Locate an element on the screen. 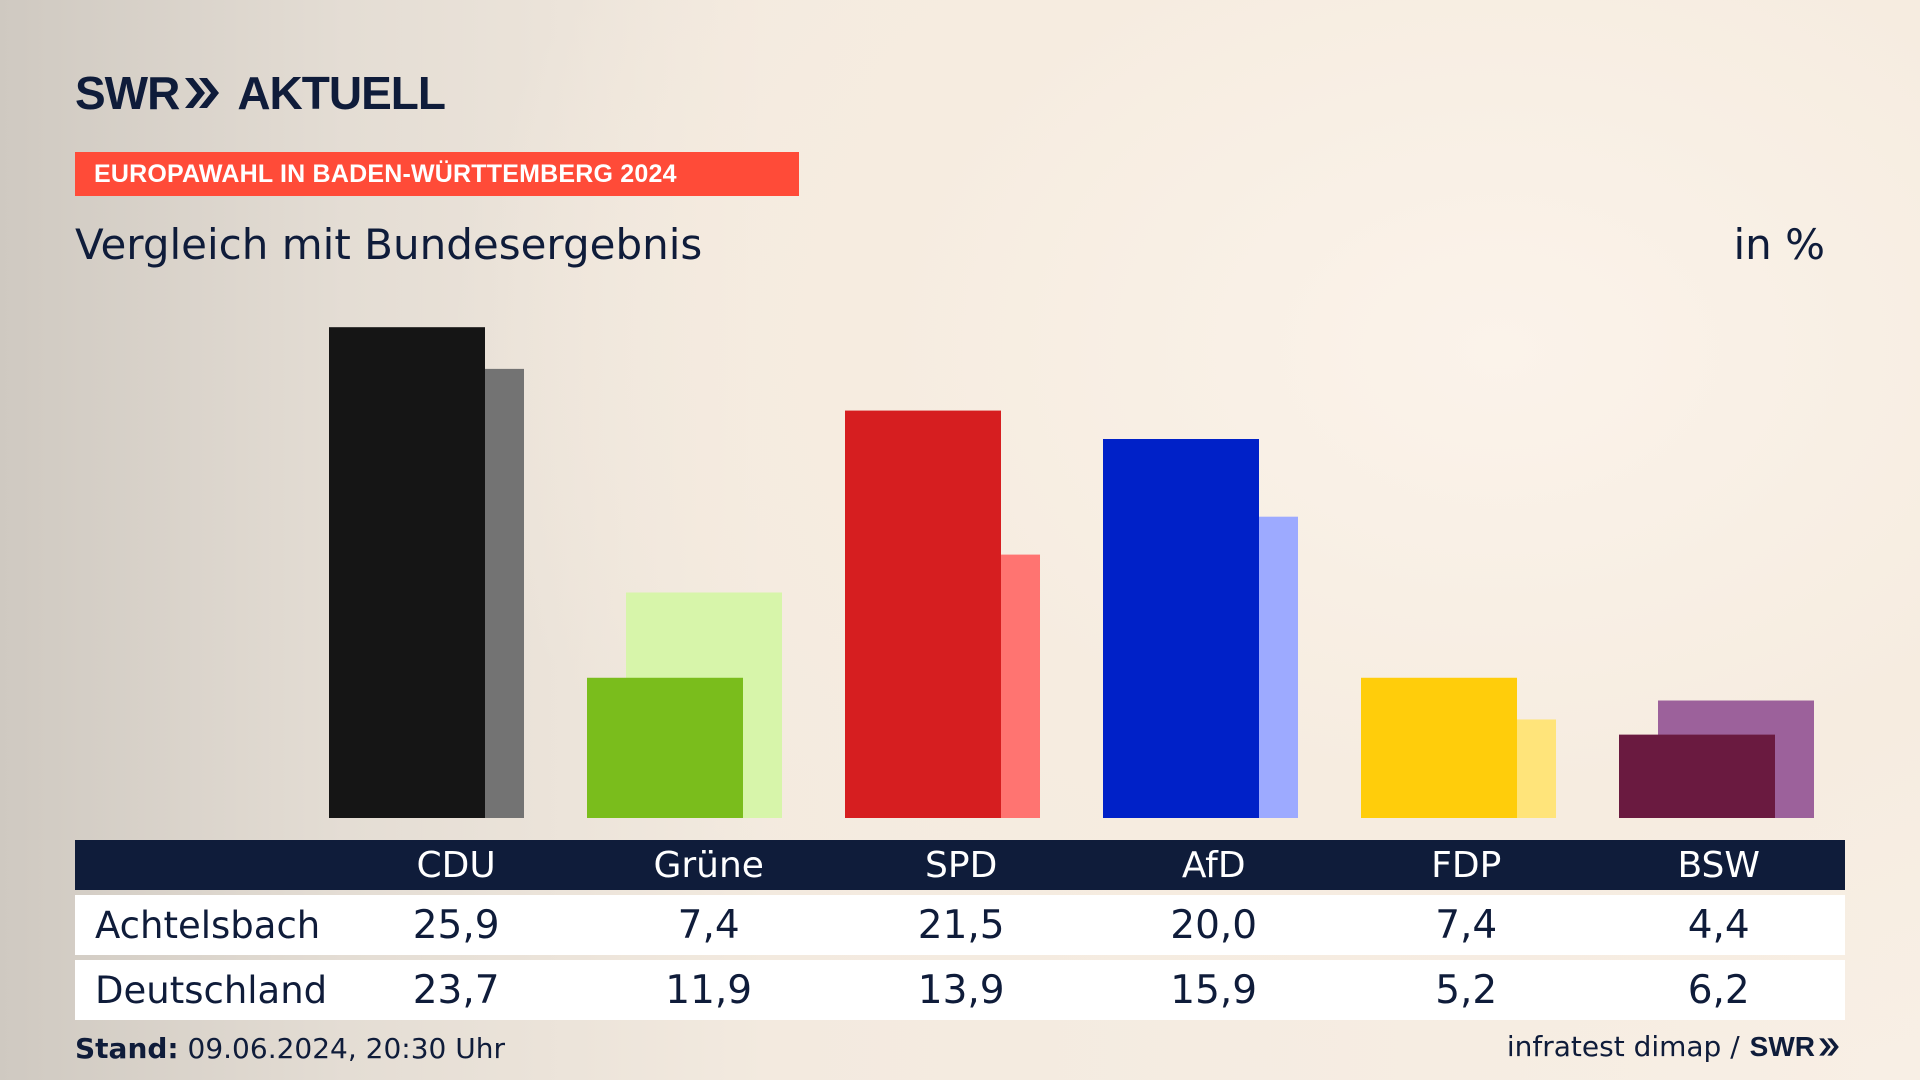  unit-label: in % is located at coordinates (1779, 244).